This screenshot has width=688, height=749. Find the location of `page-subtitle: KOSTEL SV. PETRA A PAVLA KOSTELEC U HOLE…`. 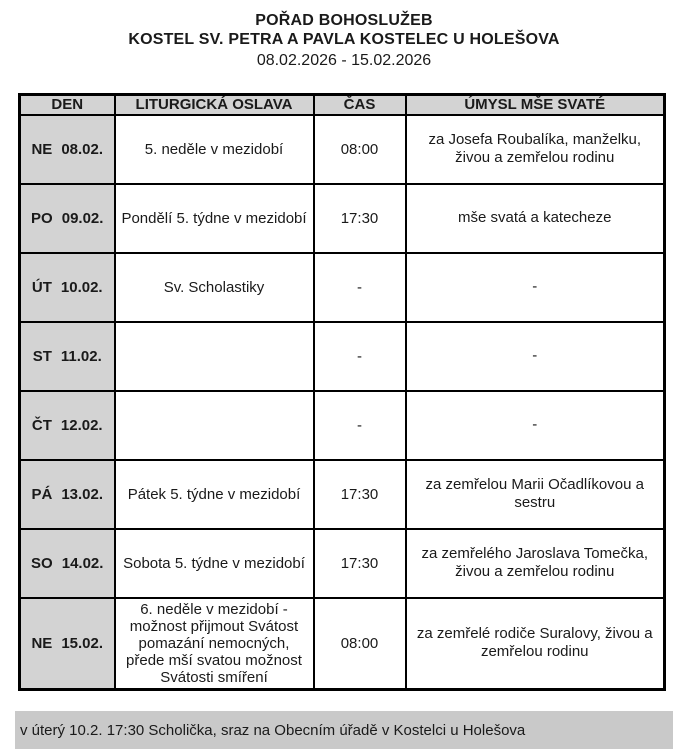

page-subtitle: KOSTEL SV. PETRA A PAVLA KOSTELEC U HOLE… is located at coordinates (344, 39).